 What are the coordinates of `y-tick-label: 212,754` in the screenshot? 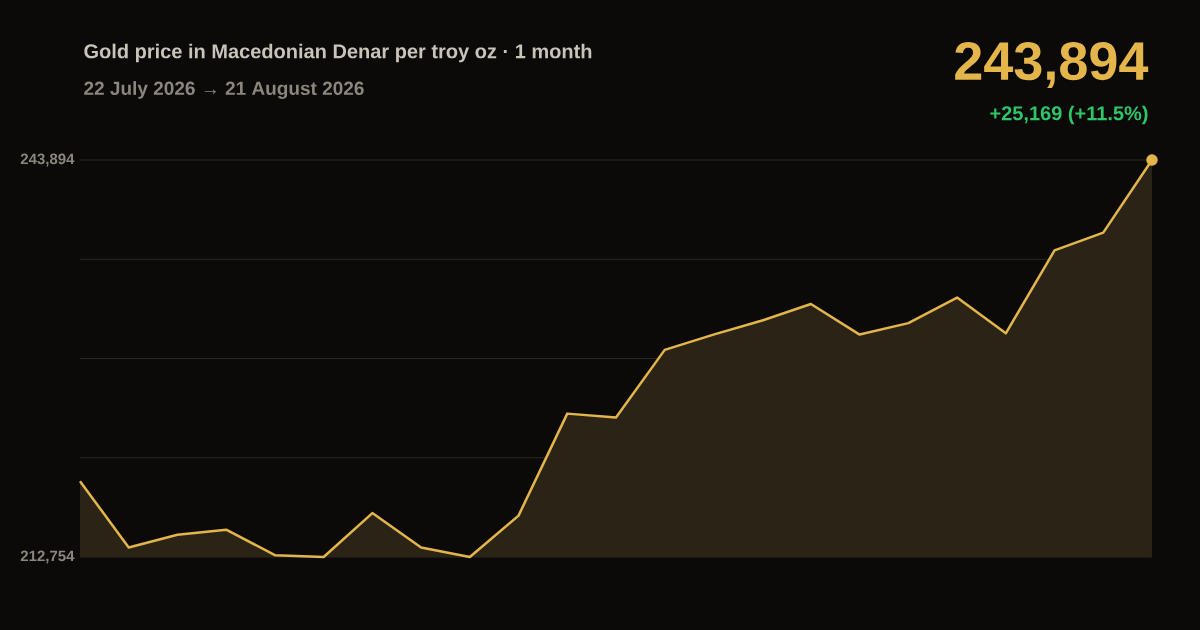 It's located at (47, 557).